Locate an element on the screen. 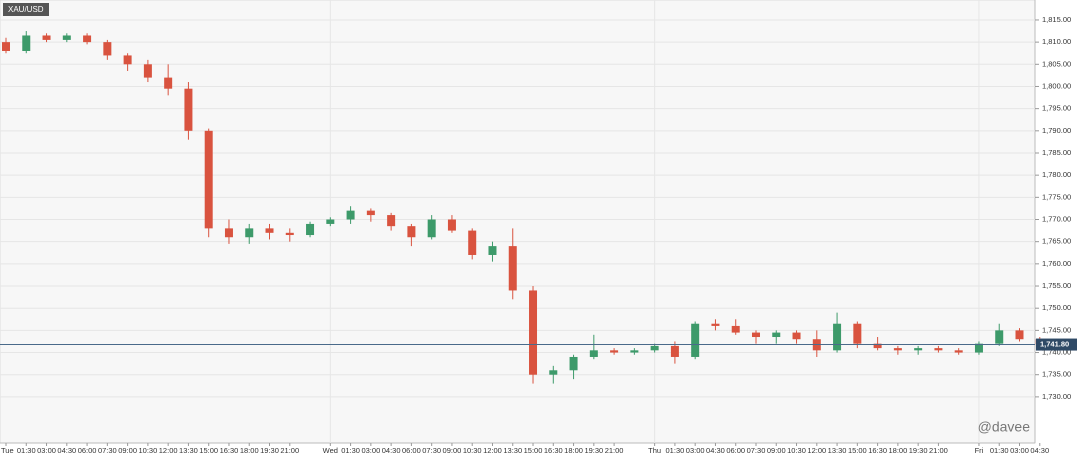 Image resolution: width=1080 pixels, height=458 pixels. y-tick-label: 1,815.00 is located at coordinates (1056, 19).